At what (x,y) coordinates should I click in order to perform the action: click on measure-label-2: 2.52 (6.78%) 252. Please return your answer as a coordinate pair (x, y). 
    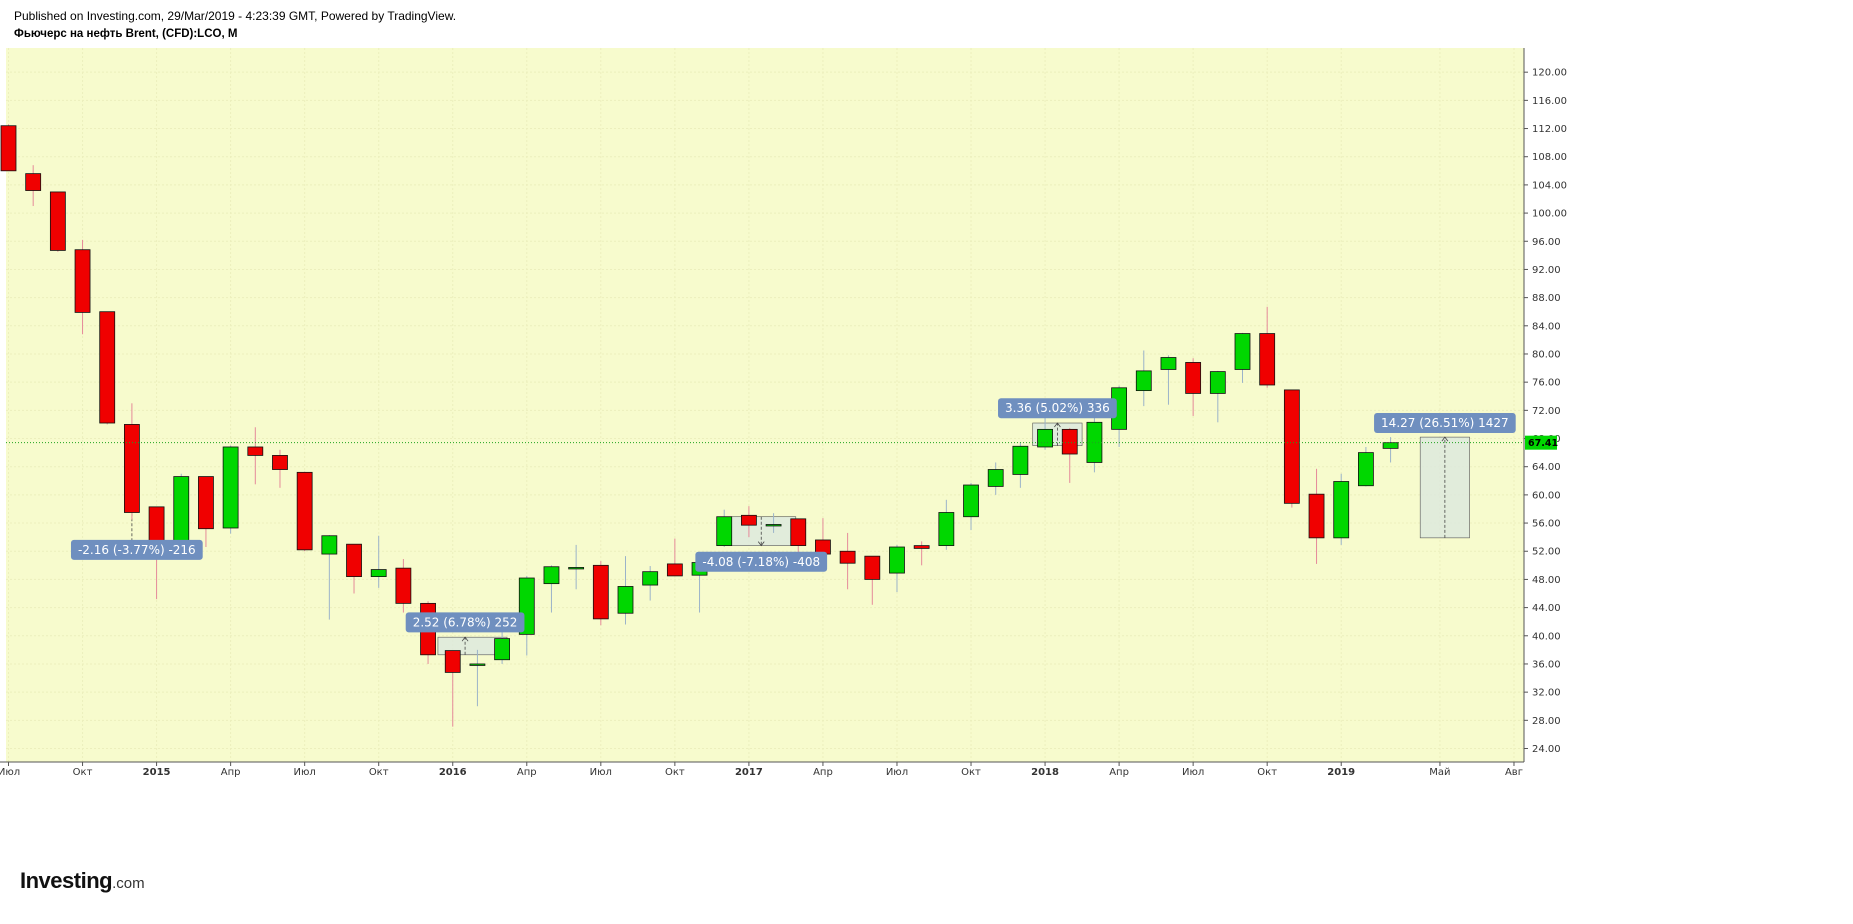
    Looking at the image, I should click on (465, 622).